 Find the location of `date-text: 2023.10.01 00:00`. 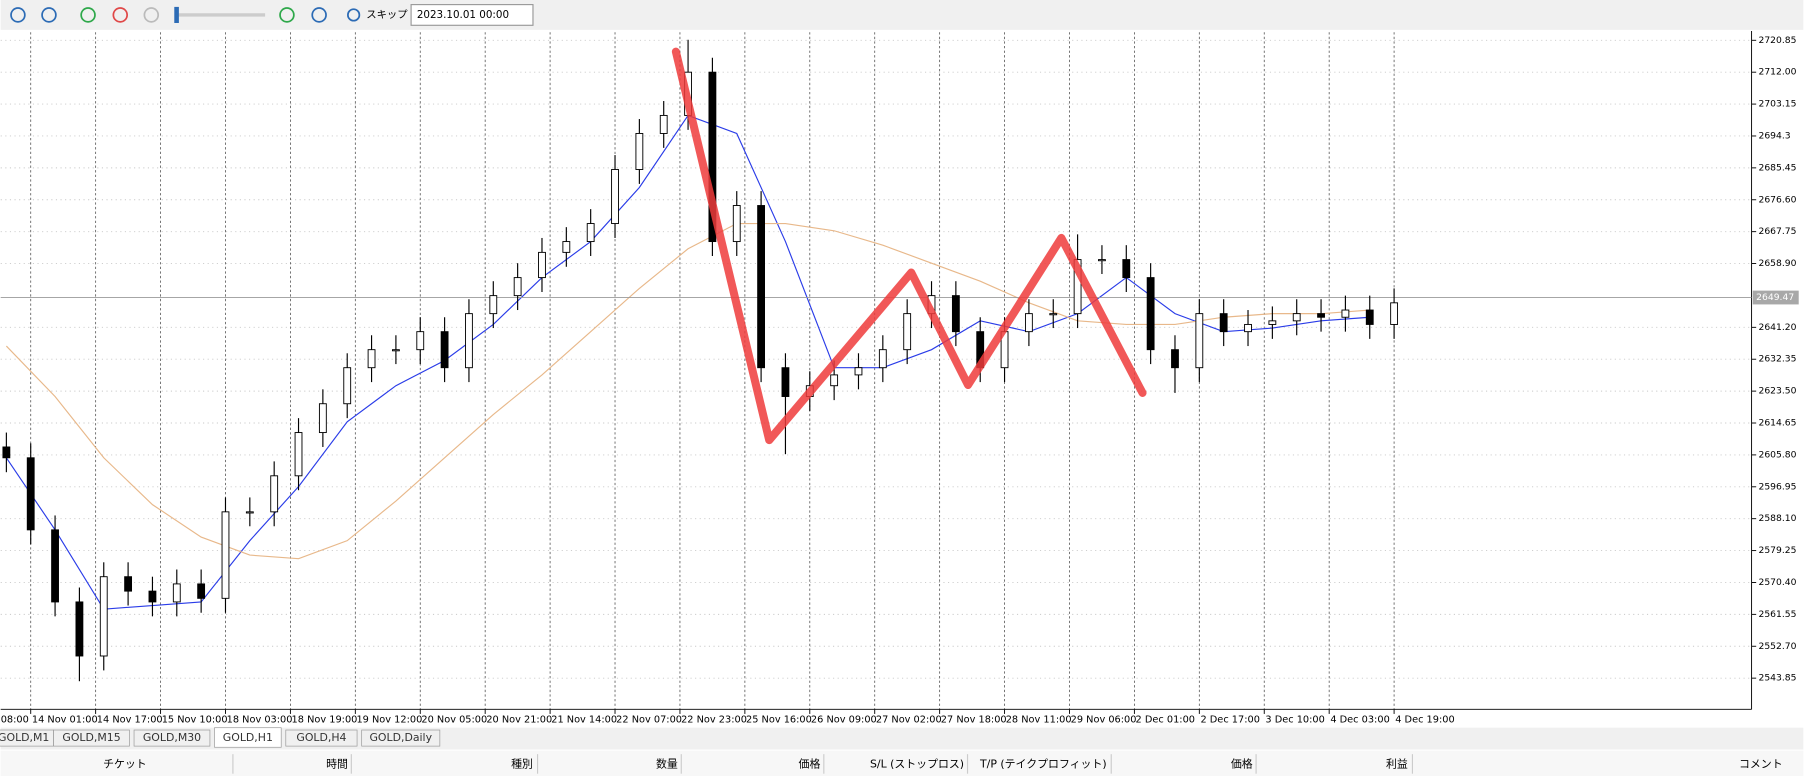

date-text: 2023.10.01 00:00 is located at coordinates (463, 15).